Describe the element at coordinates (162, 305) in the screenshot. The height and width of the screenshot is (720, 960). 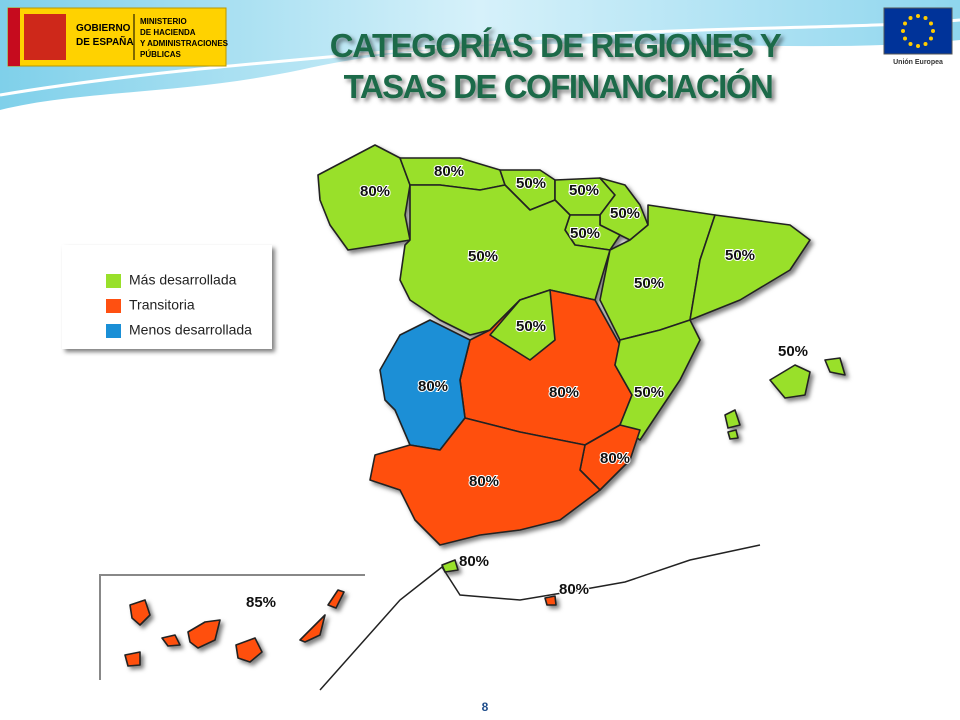
I see `legend-label: Transitoria` at that location.